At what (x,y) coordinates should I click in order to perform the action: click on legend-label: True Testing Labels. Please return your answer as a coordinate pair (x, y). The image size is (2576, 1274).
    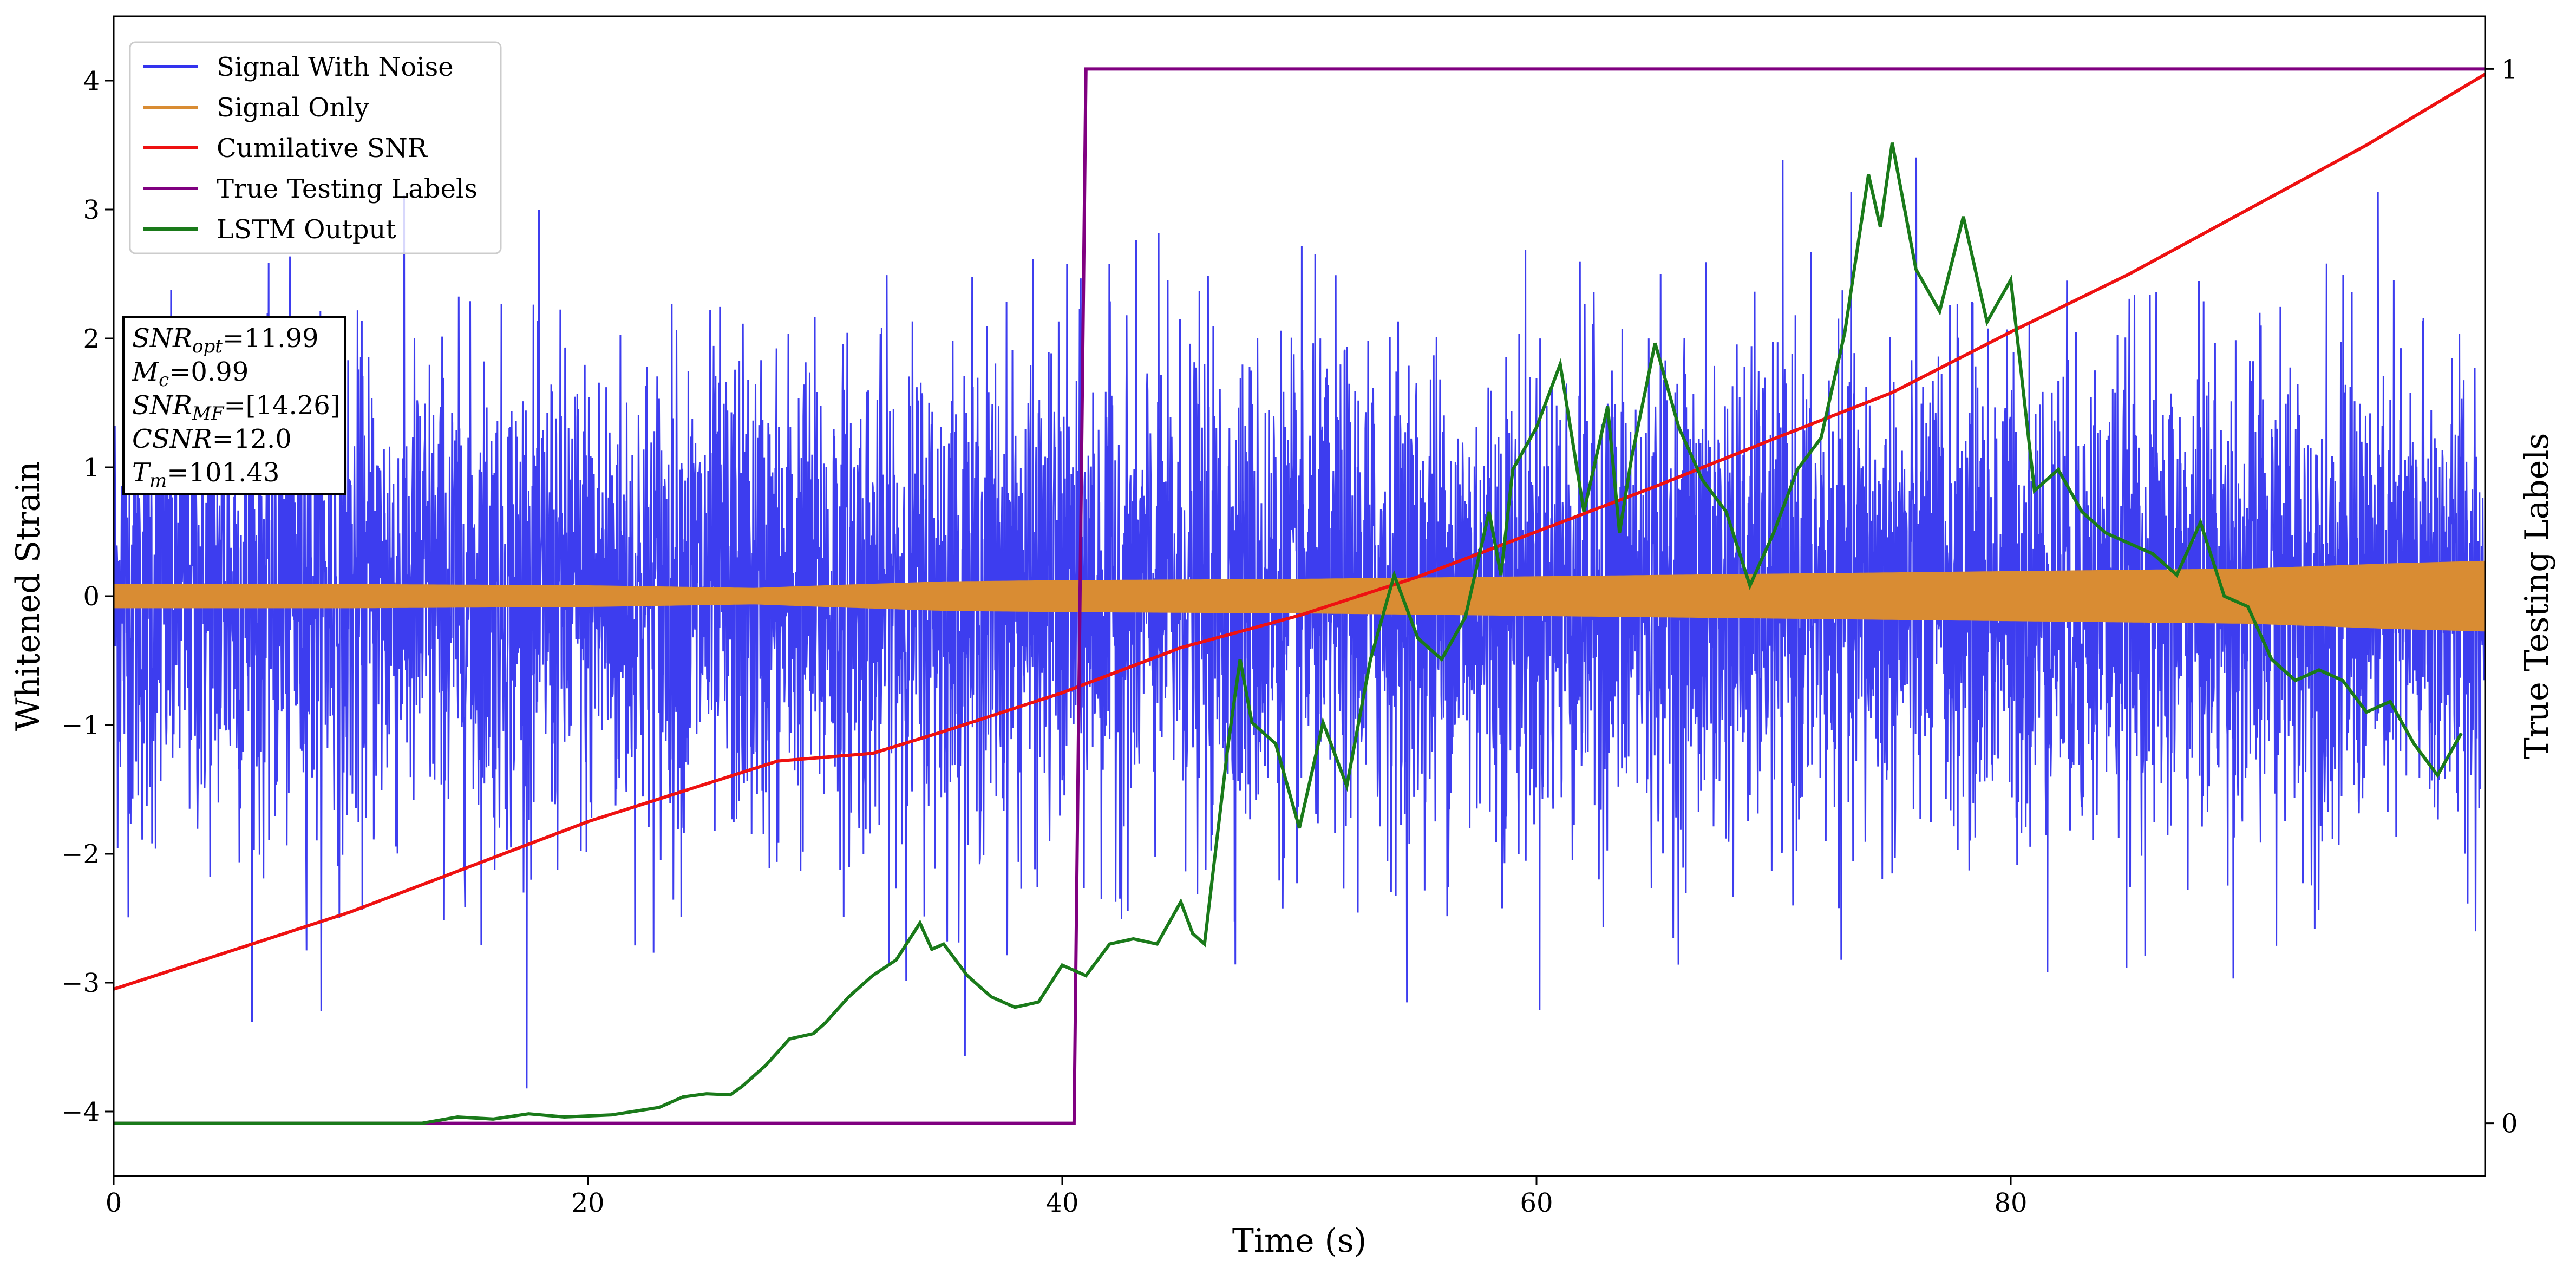
    Looking at the image, I should click on (347, 189).